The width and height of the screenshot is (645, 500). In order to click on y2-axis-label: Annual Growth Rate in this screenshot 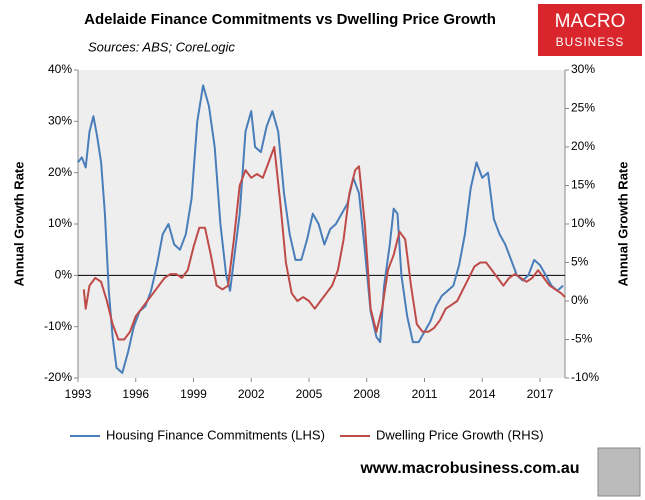, I will do `click(622, 224)`.